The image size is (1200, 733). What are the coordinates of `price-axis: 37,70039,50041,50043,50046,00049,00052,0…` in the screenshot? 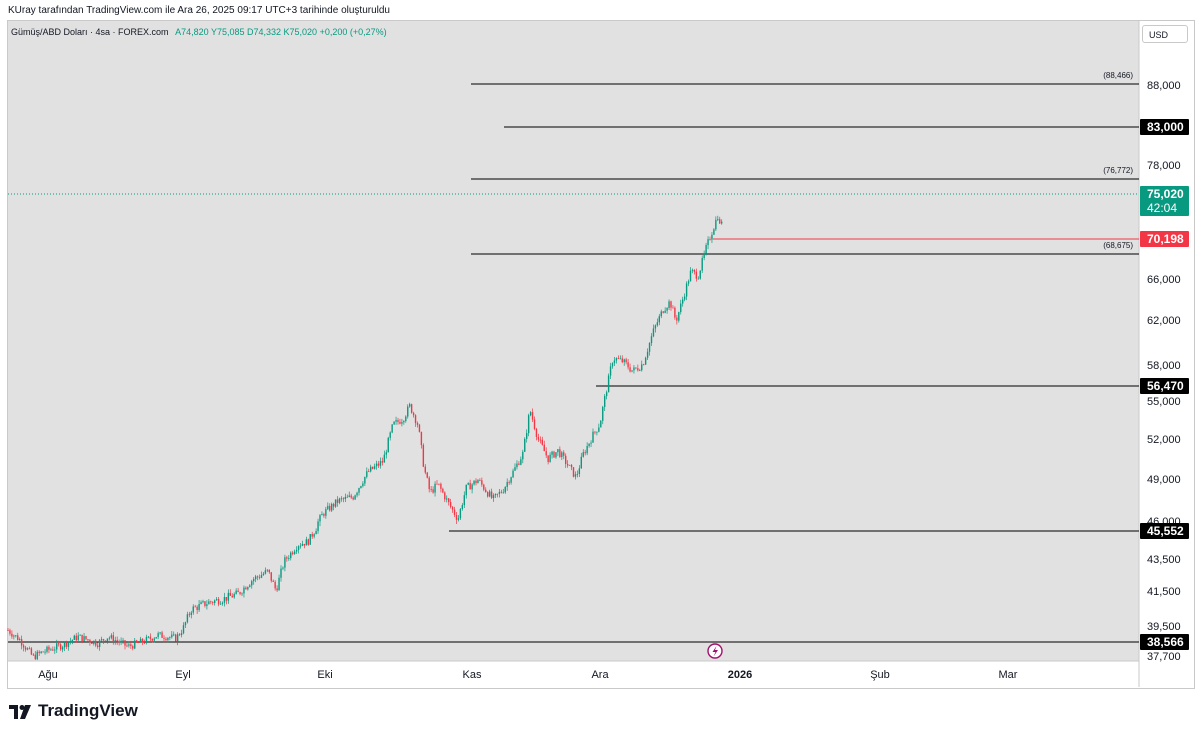 It's located at (1164, 371).